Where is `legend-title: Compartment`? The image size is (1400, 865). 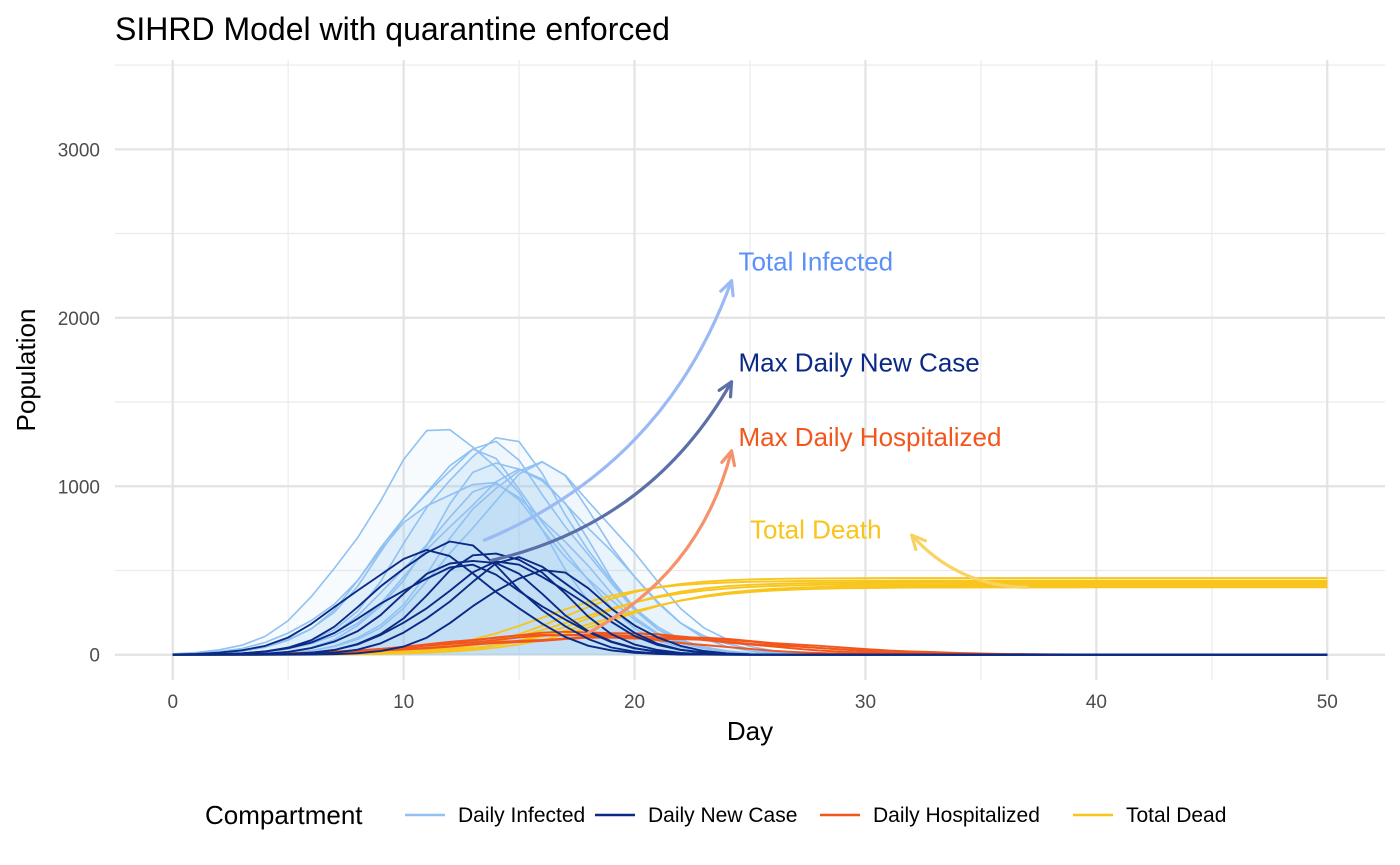 legend-title: Compartment is located at coordinates (284, 815).